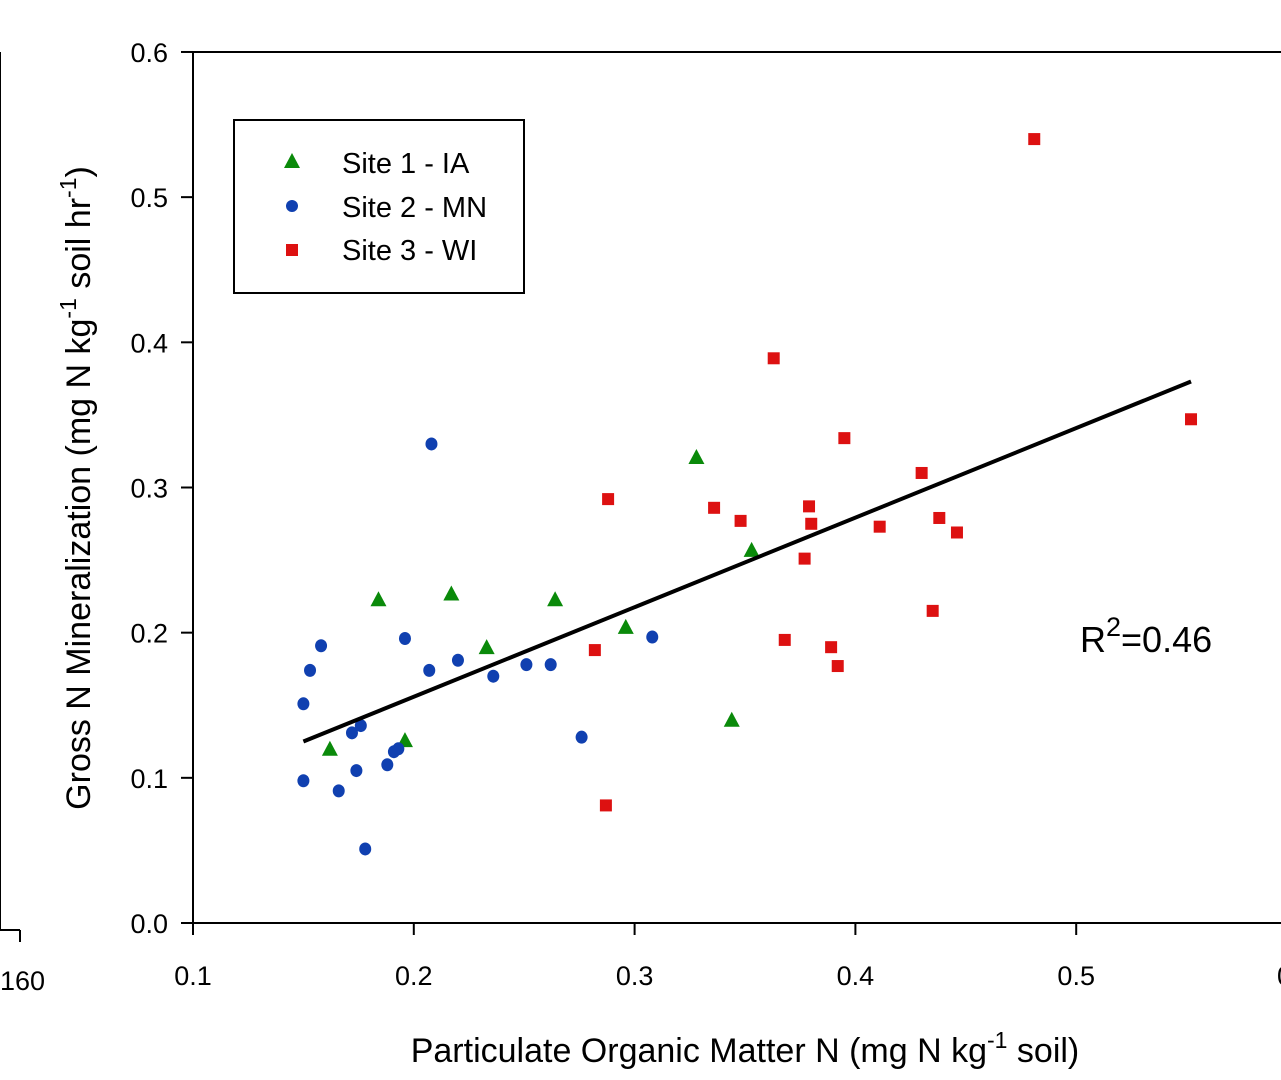  Describe the element at coordinates (22, 981) in the screenshot. I see `left-partial-tick-label: 160` at that location.